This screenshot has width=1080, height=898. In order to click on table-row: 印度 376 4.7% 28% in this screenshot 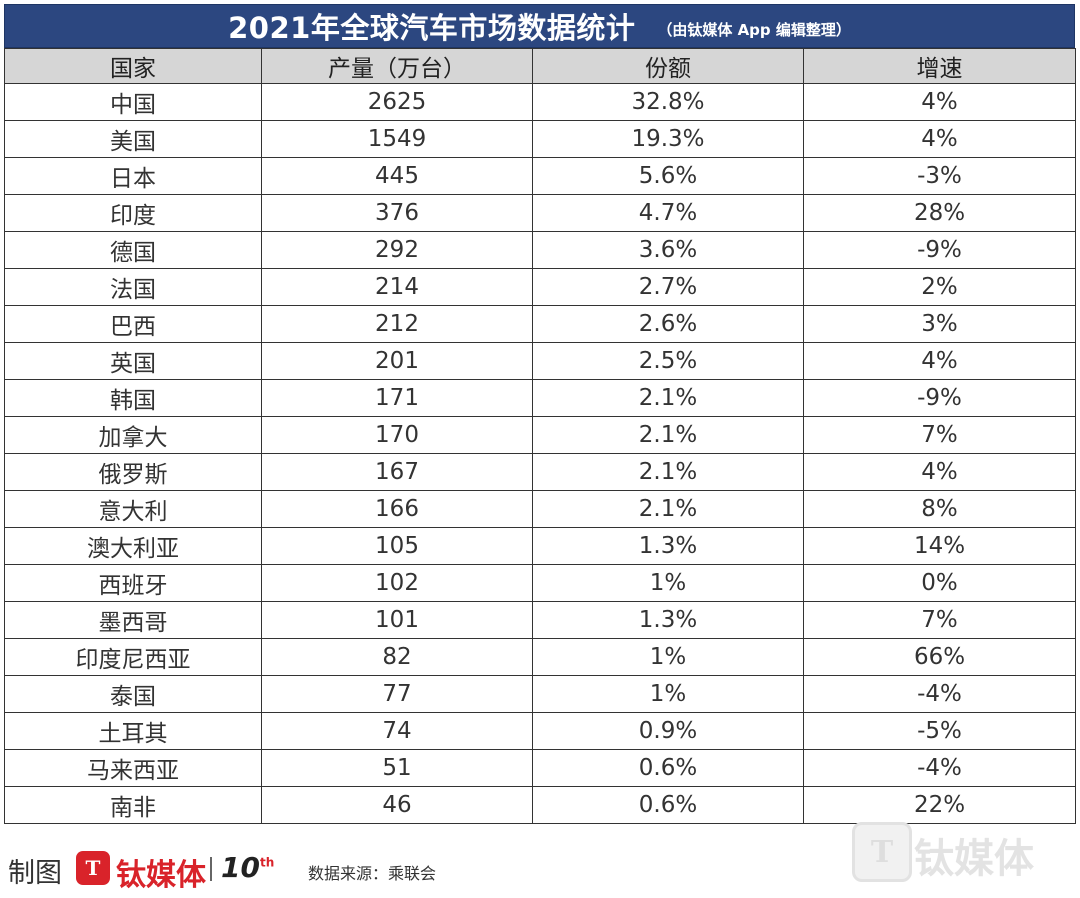, I will do `click(540, 213)`.